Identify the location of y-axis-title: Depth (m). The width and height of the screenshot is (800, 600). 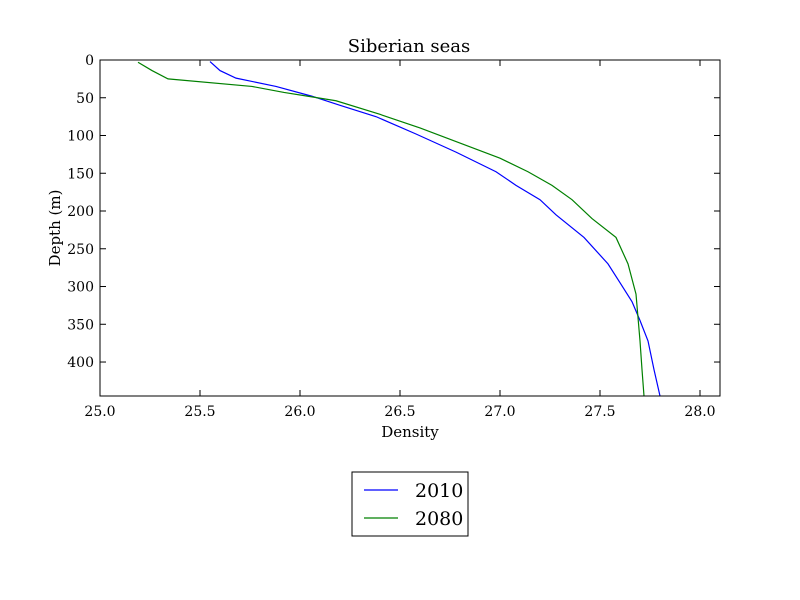
(55, 228).